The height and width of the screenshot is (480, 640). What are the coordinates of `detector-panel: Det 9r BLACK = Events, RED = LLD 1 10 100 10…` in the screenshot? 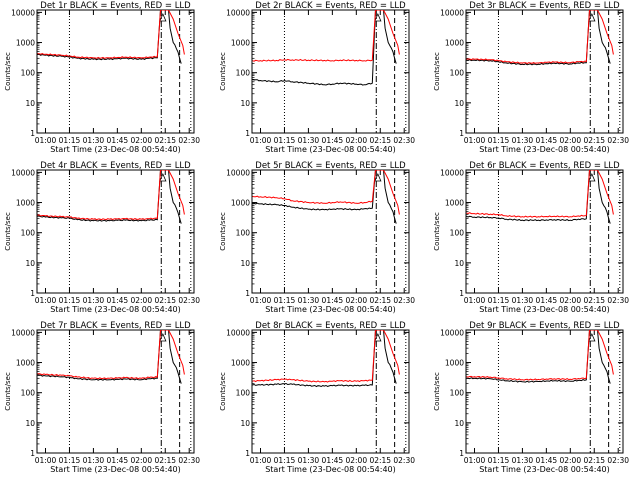 It's located at (531, 397).